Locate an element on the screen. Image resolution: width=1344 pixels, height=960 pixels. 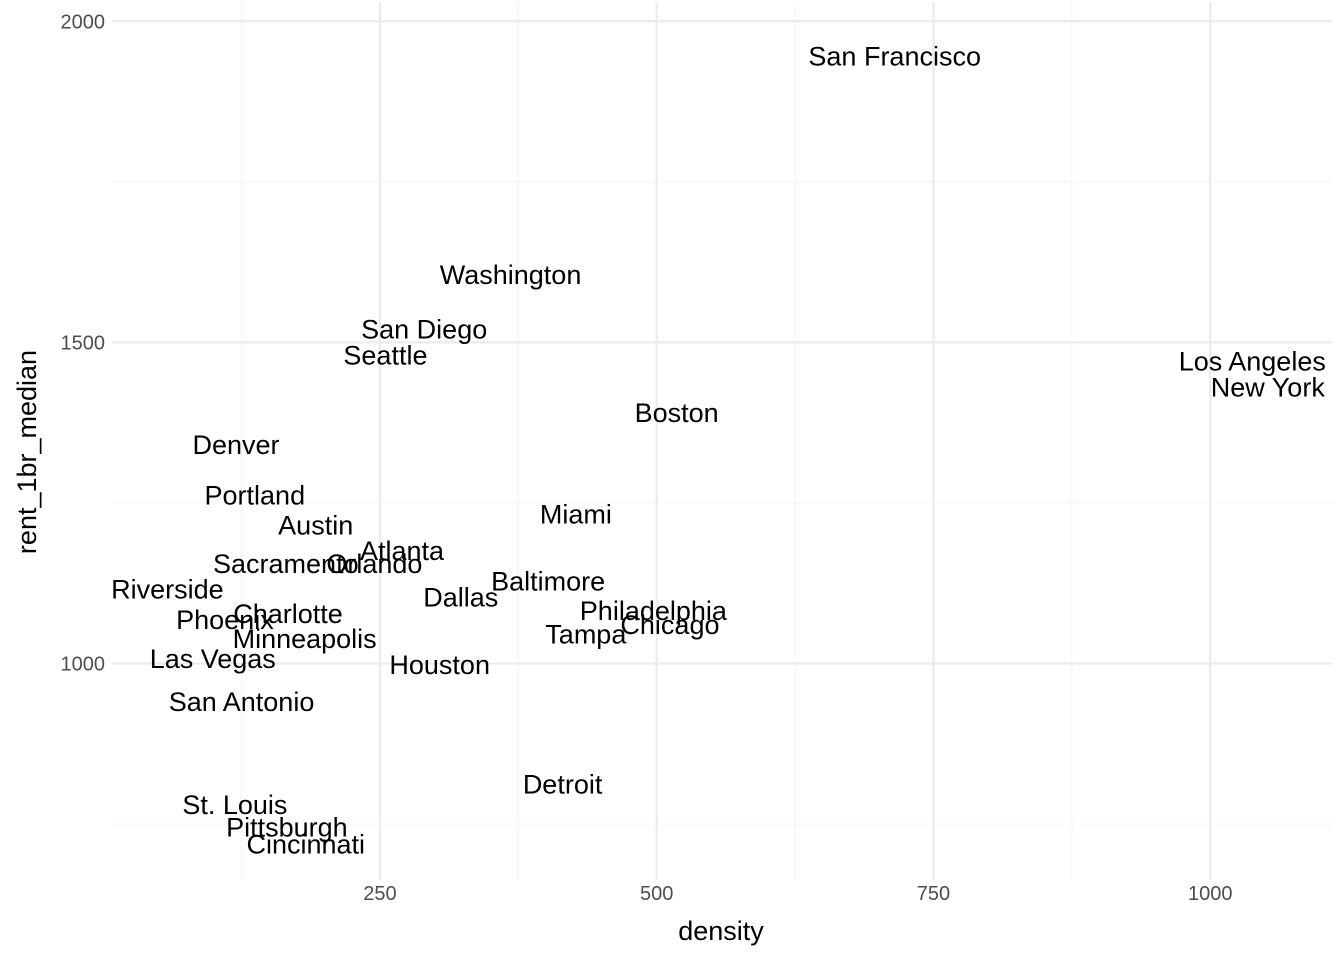
x-tick-label: 250 is located at coordinates (379, 894).